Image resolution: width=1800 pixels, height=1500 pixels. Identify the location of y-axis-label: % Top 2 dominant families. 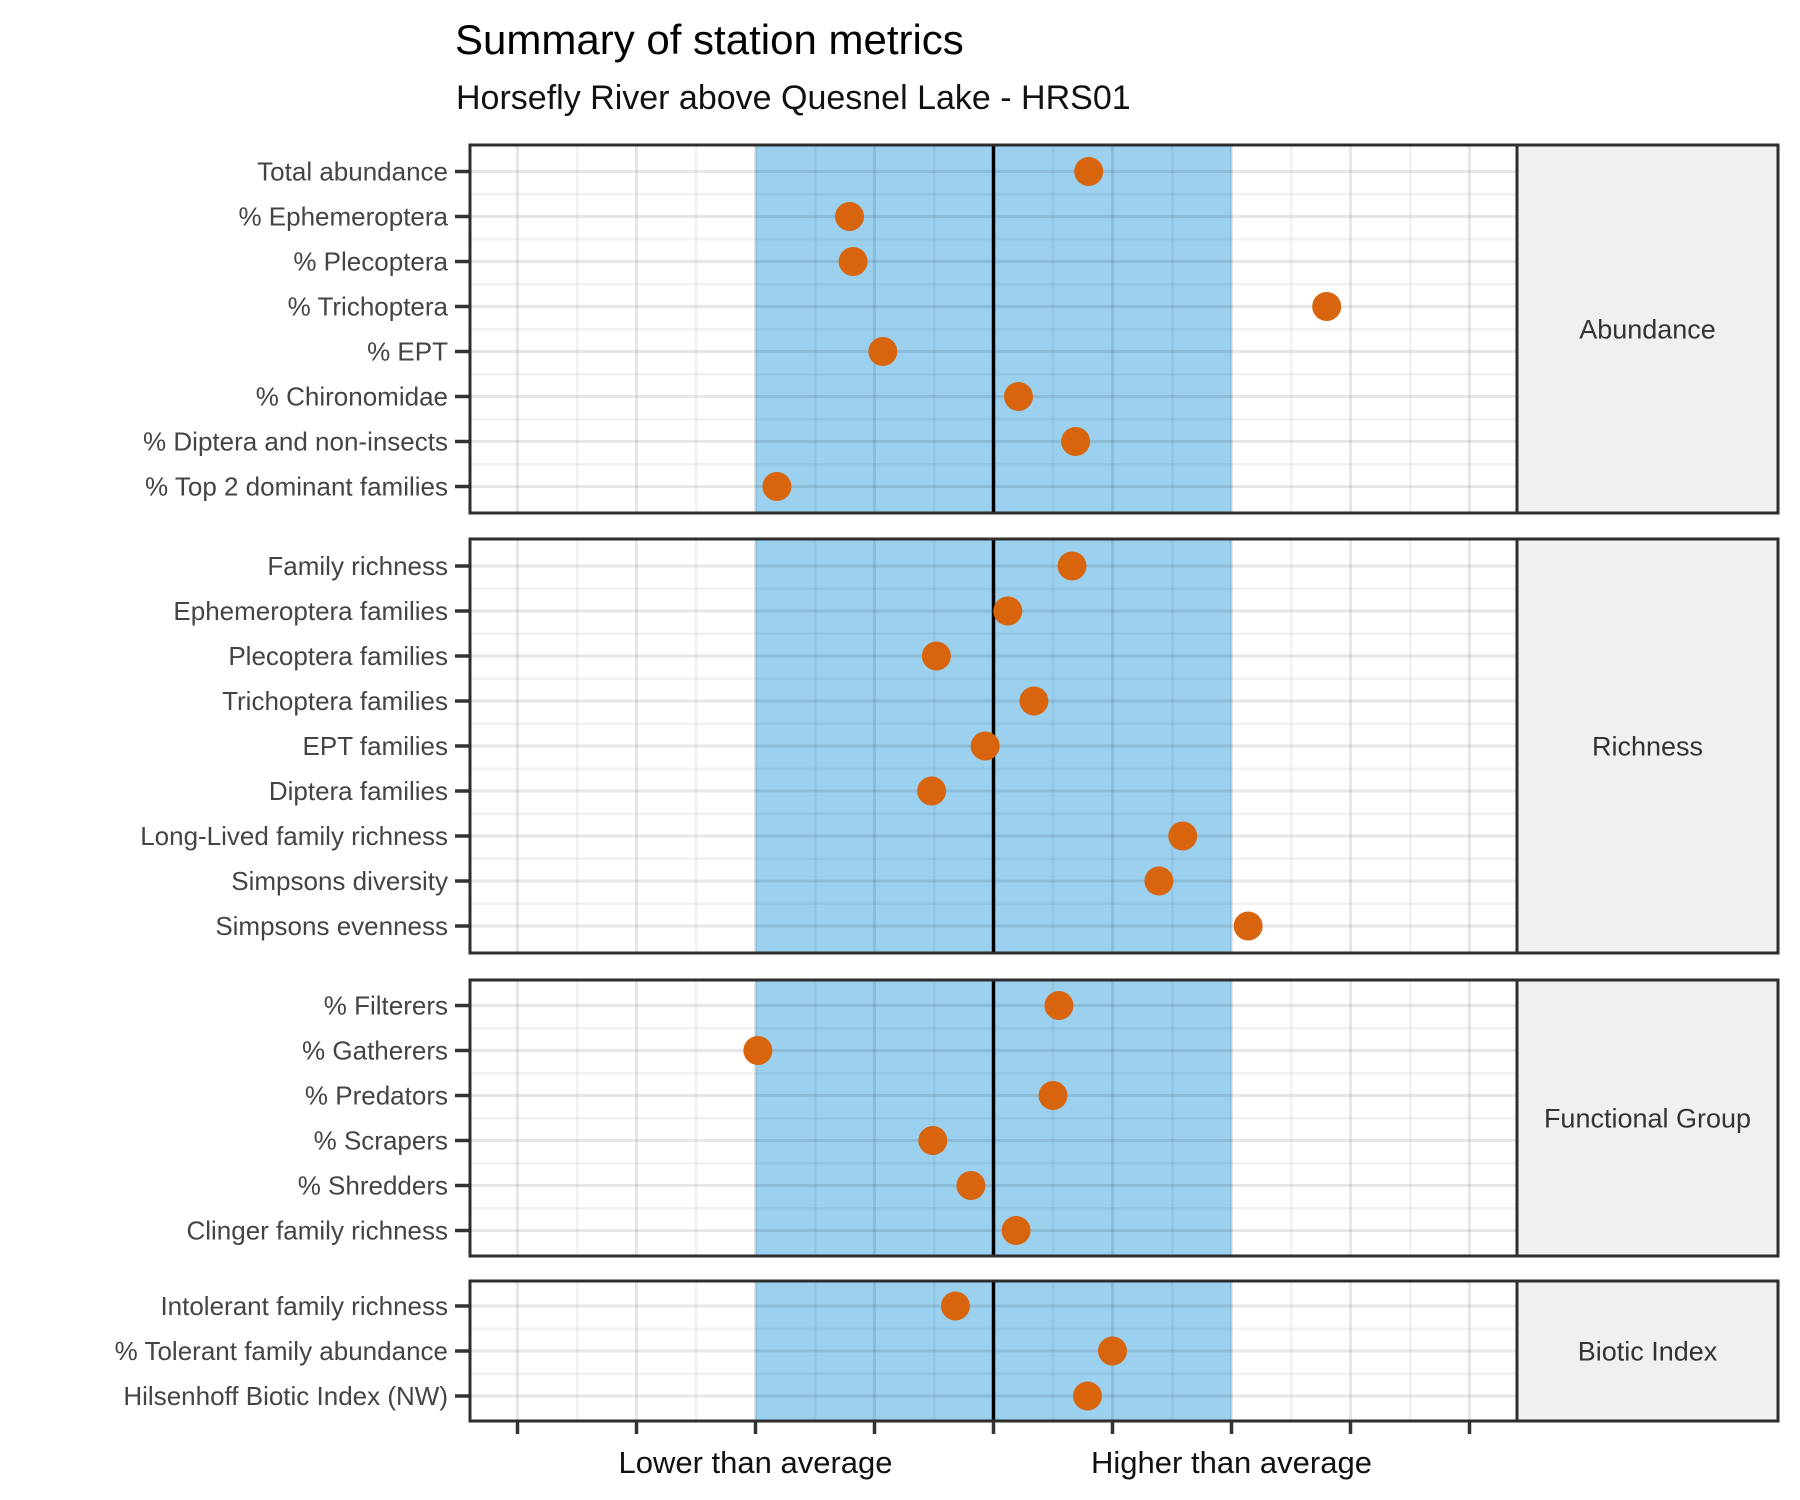
(296, 487).